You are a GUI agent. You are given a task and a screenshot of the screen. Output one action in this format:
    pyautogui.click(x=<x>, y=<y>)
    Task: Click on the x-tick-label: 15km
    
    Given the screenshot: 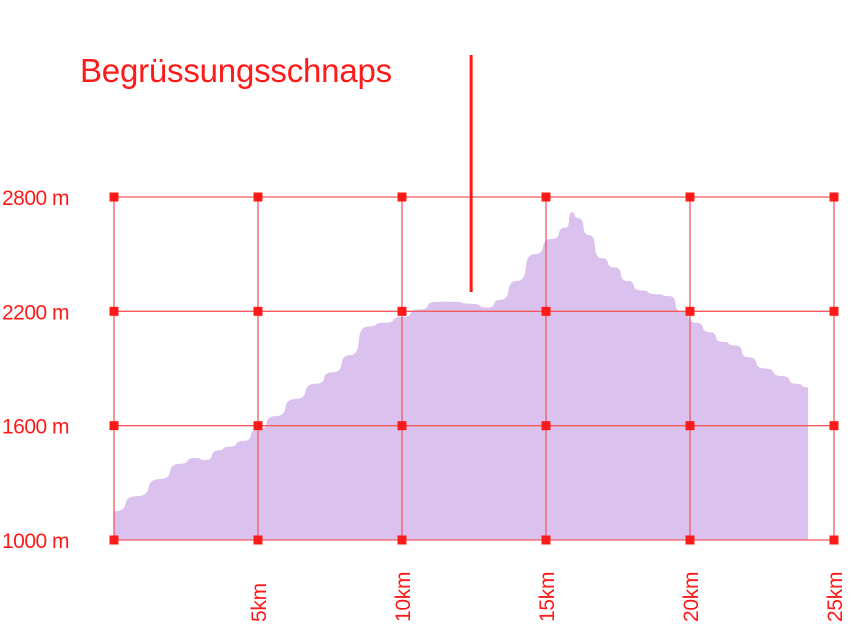 What is the action you would take?
    pyautogui.click(x=547, y=597)
    